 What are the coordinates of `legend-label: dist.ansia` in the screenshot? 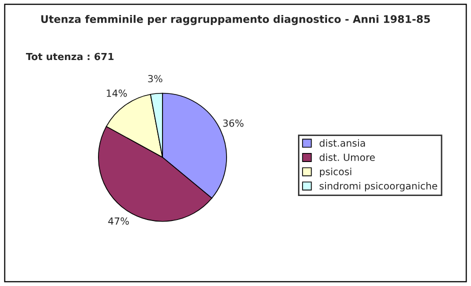 It's located at (342, 143).